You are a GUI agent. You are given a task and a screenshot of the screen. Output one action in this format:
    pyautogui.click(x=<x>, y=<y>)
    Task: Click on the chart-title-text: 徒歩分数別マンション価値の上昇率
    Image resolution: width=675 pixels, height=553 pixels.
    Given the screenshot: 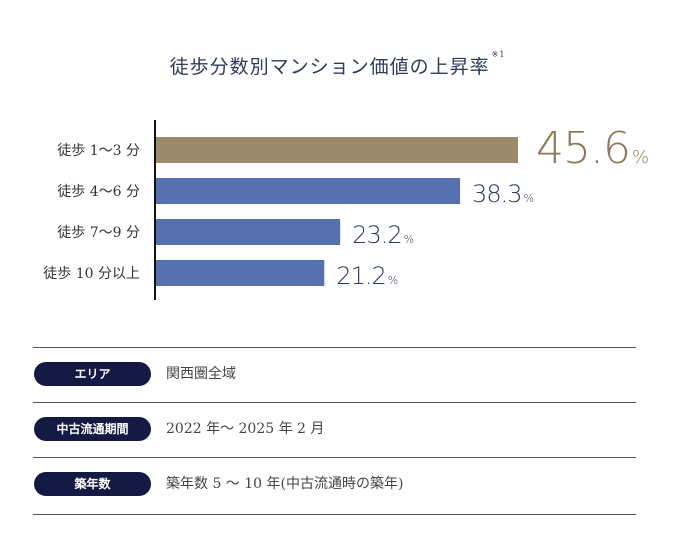 What is the action you would take?
    pyautogui.click(x=329, y=67)
    